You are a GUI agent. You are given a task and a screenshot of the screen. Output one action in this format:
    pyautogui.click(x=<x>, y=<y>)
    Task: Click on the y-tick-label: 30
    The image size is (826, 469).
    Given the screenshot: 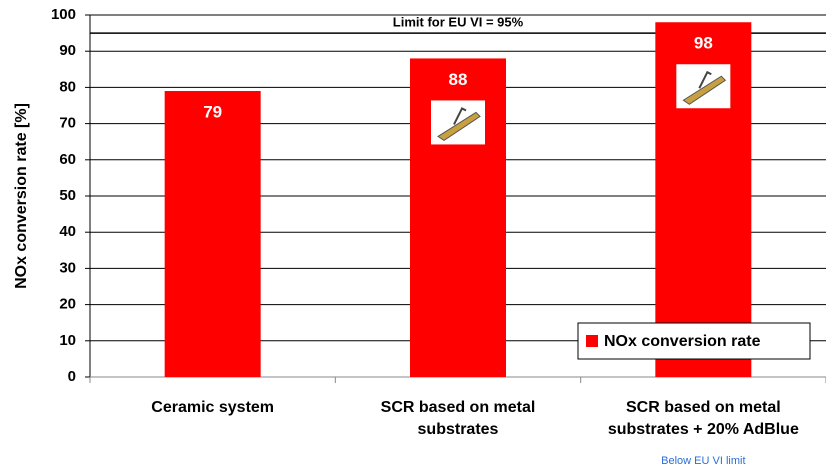 What is the action you would take?
    pyautogui.click(x=67, y=267)
    